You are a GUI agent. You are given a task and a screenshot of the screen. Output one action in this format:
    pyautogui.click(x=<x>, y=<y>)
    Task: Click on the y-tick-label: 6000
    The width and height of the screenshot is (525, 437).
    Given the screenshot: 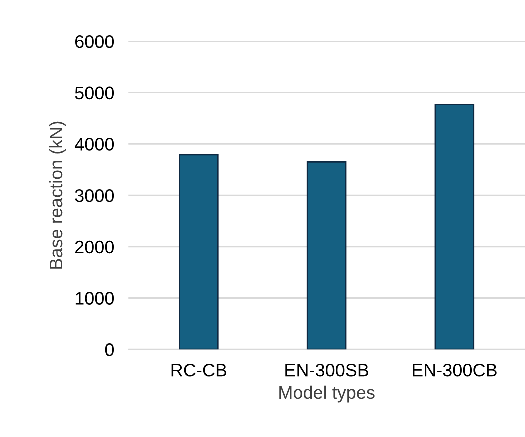 What is the action you would take?
    pyautogui.click(x=94, y=41)
    